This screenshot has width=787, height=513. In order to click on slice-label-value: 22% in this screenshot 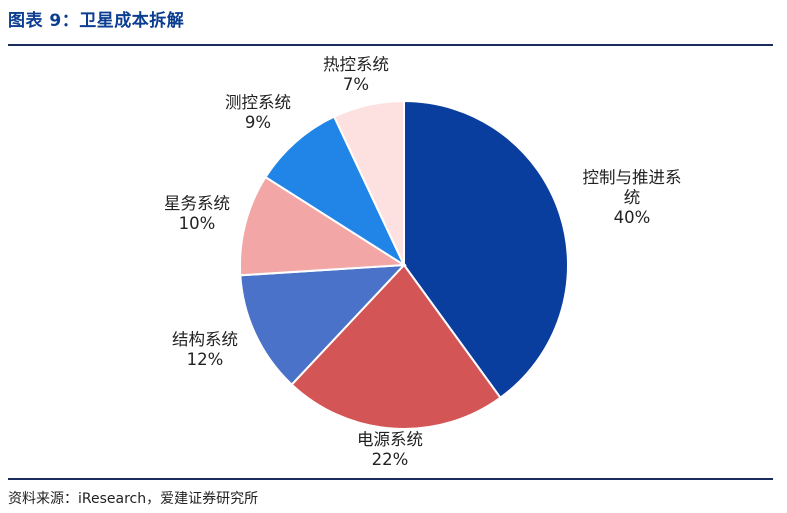, I will do `click(390, 459)`.